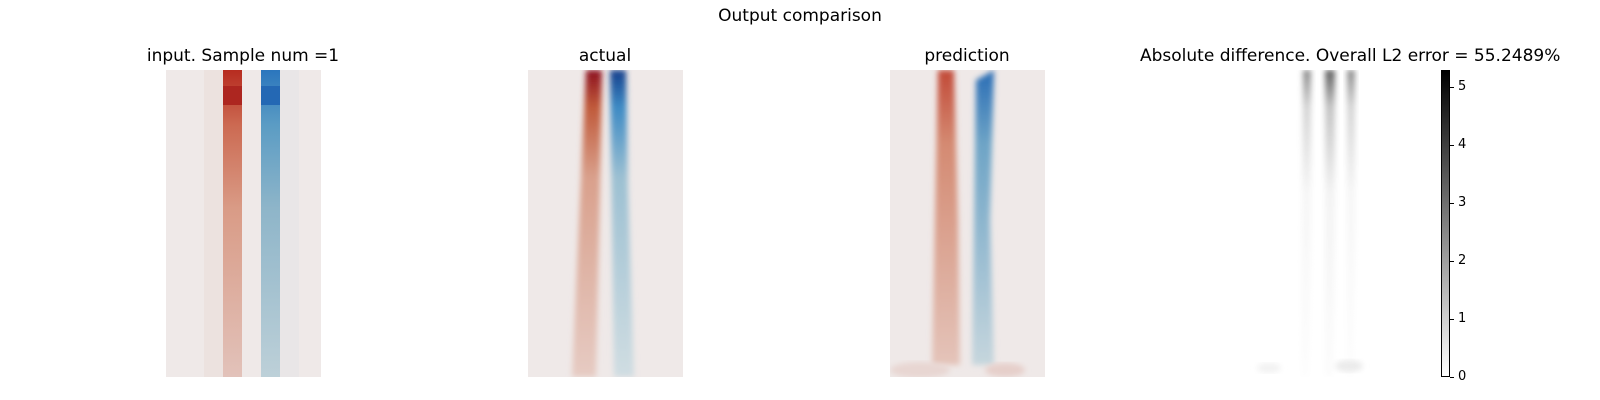 This screenshot has width=1600, height=400. I want to click on figure-suptitle: Output comparison, so click(800, 16).